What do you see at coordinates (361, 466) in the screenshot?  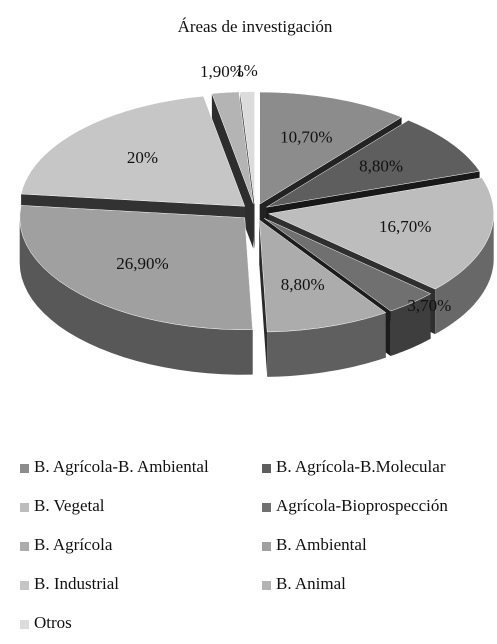 I see `legend-label: B. Agrícola-B.Molecular` at bounding box center [361, 466].